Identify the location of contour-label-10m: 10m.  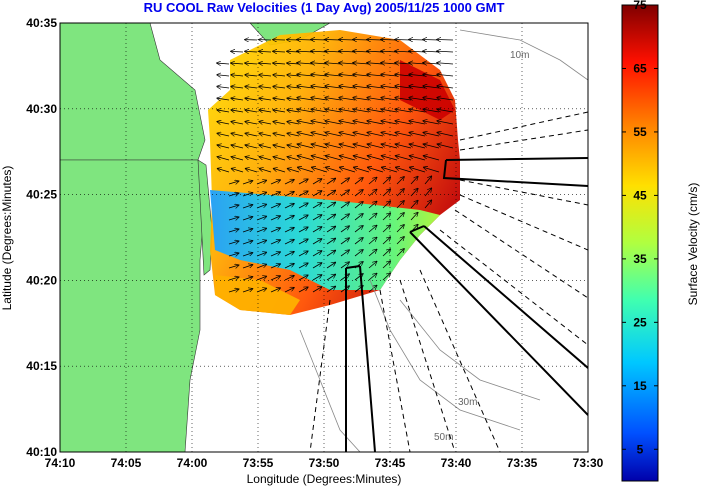
(519, 55).